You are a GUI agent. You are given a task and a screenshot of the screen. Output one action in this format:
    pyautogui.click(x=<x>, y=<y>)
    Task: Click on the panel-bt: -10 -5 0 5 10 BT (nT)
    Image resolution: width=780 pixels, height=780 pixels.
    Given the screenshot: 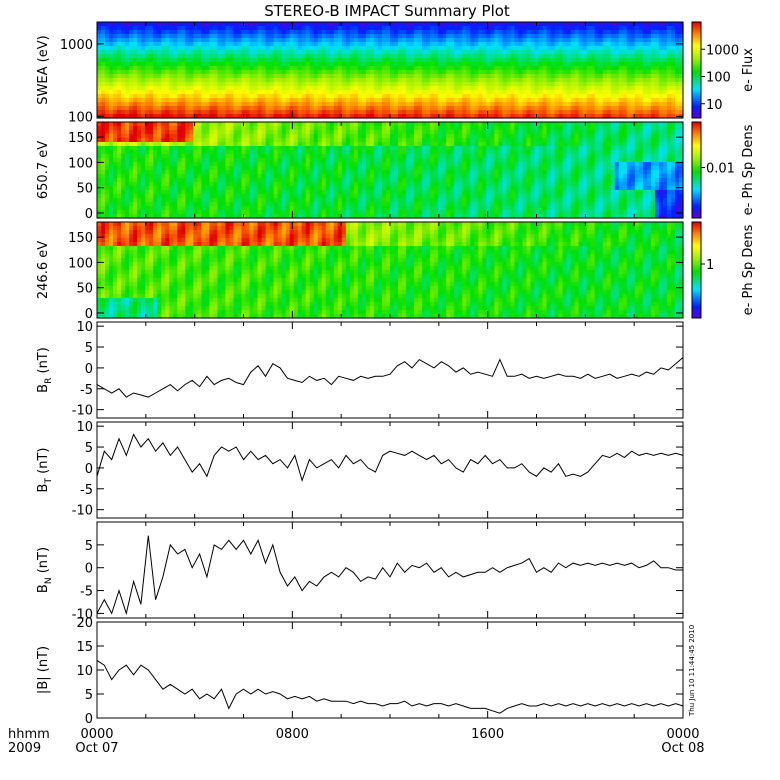 What is the action you would take?
    pyautogui.click(x=360, y=469)
    